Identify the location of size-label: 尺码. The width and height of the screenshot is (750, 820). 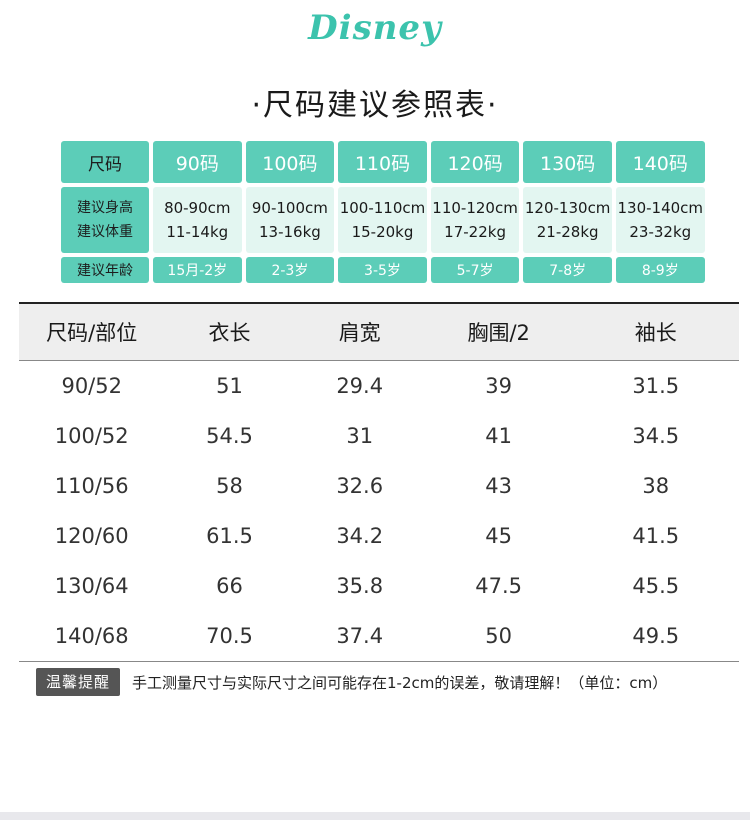
(105, 162).